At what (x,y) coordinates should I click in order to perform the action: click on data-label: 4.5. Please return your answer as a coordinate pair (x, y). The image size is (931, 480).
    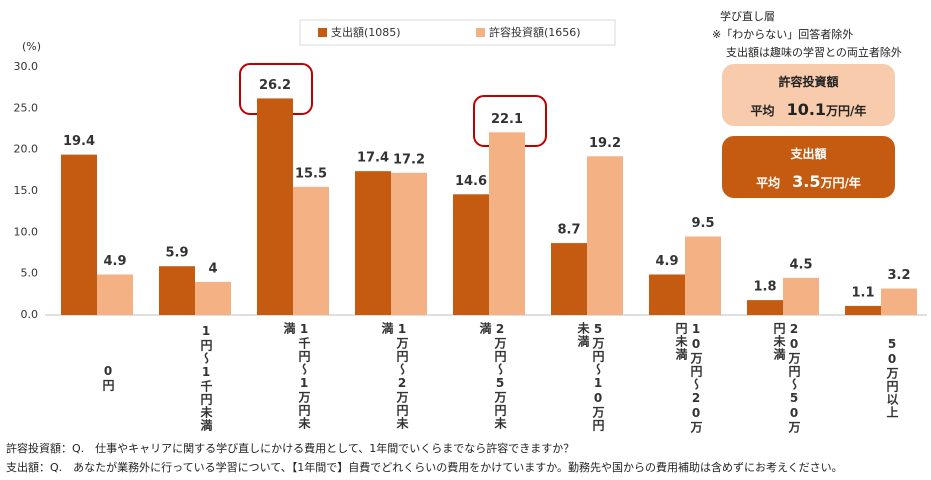
    Looking at the image, I should click on (800, 264).